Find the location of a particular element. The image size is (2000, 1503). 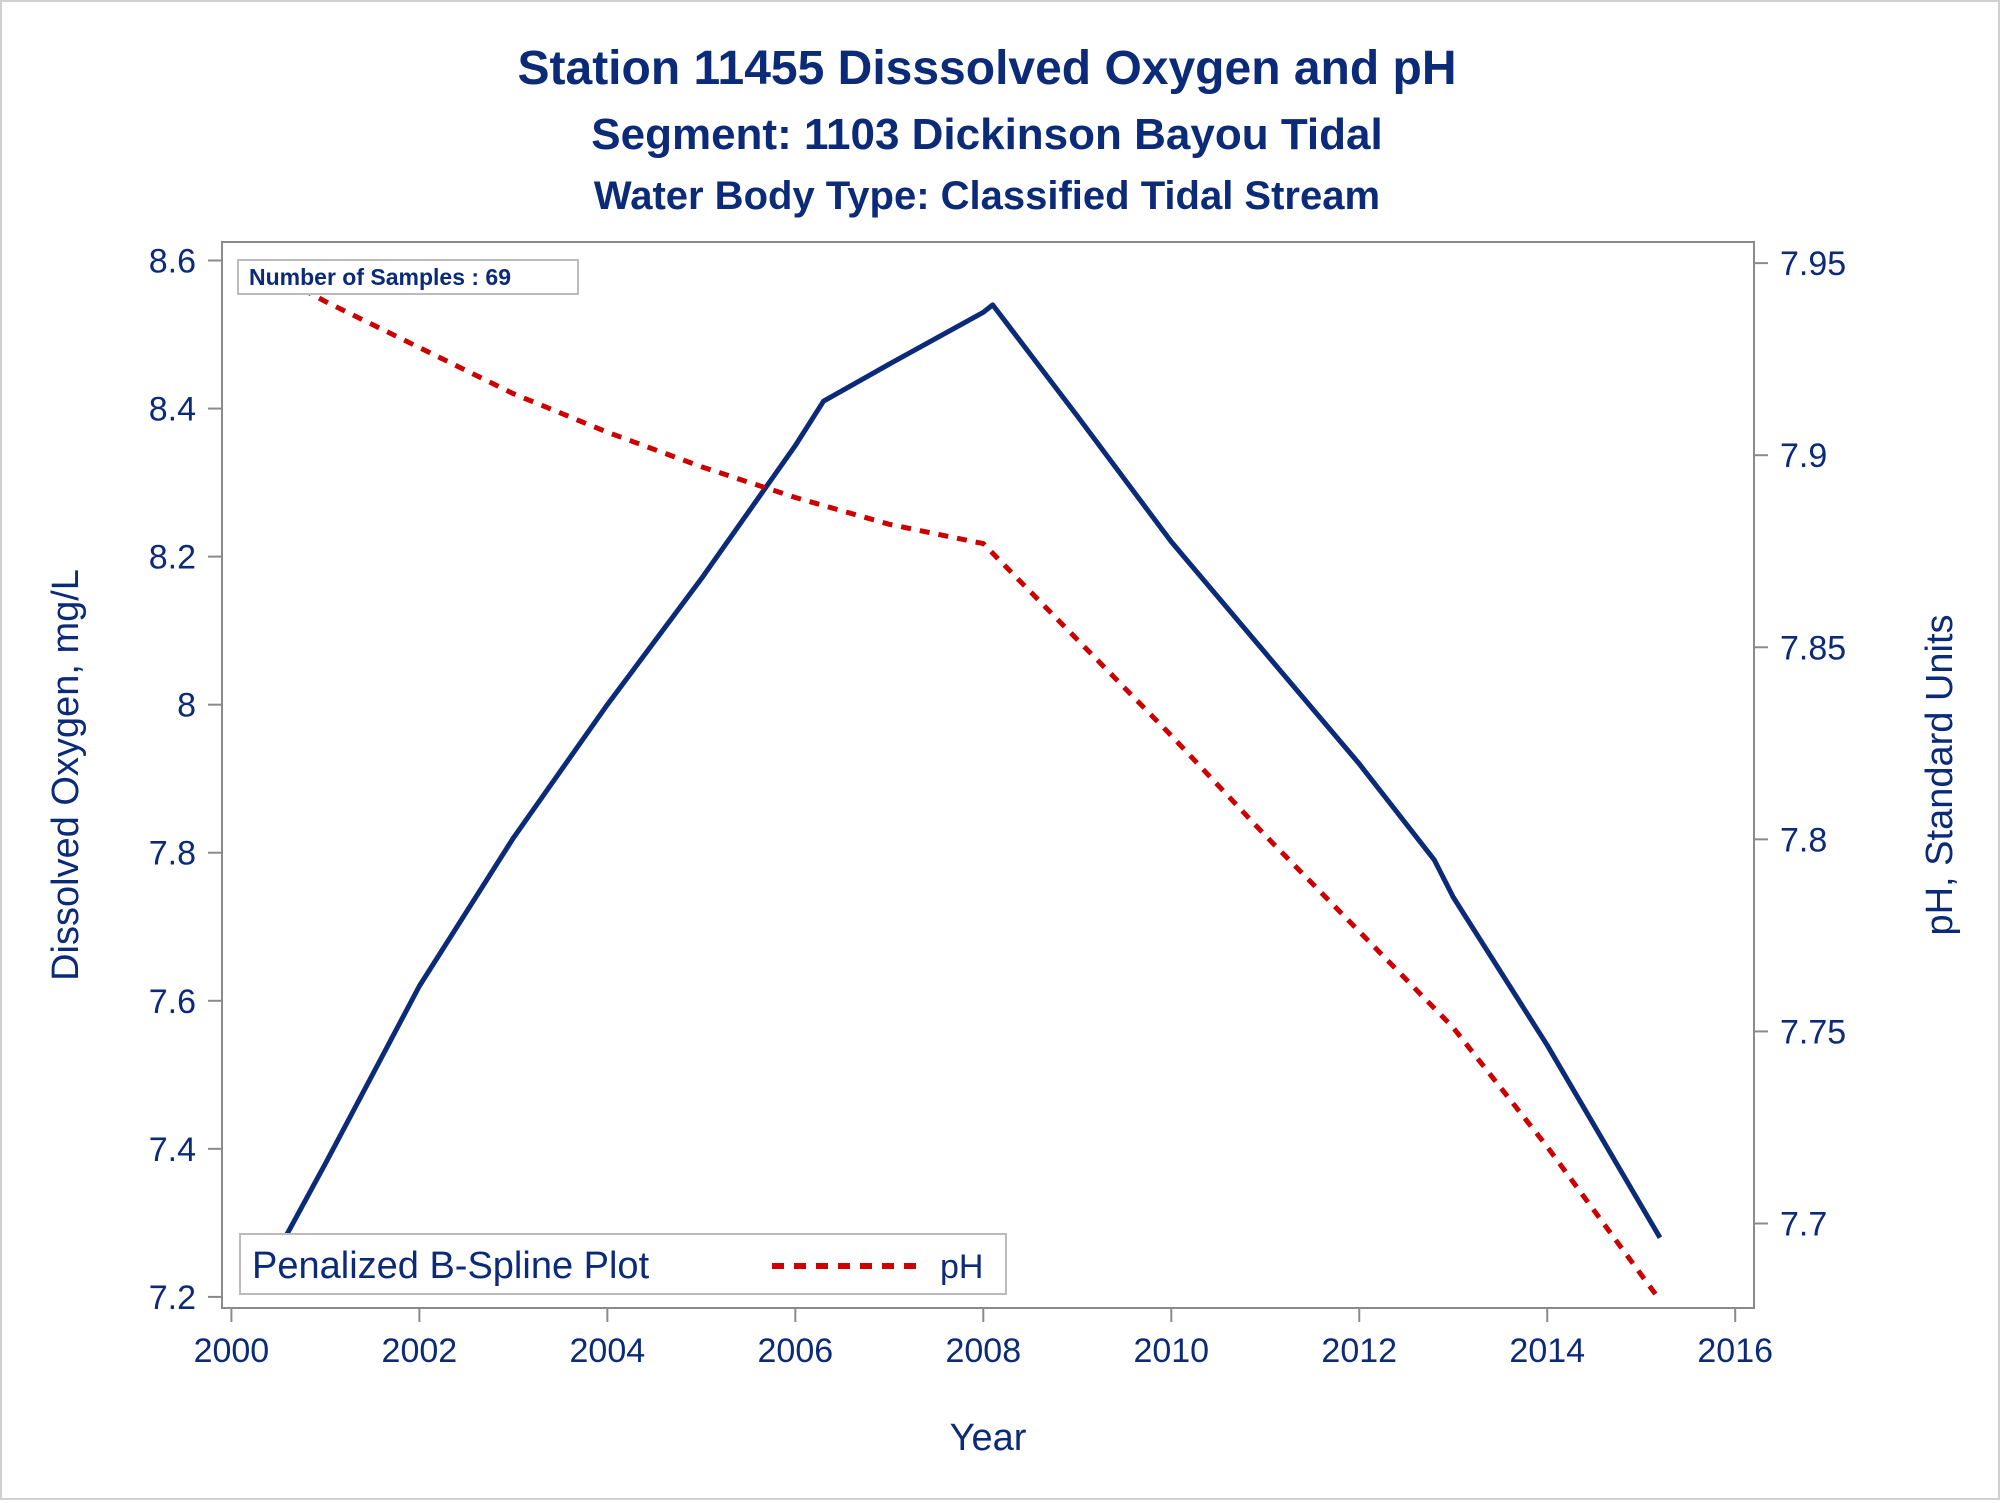

x-tick-label: 2016 is located at coordinates (1735, 1351).